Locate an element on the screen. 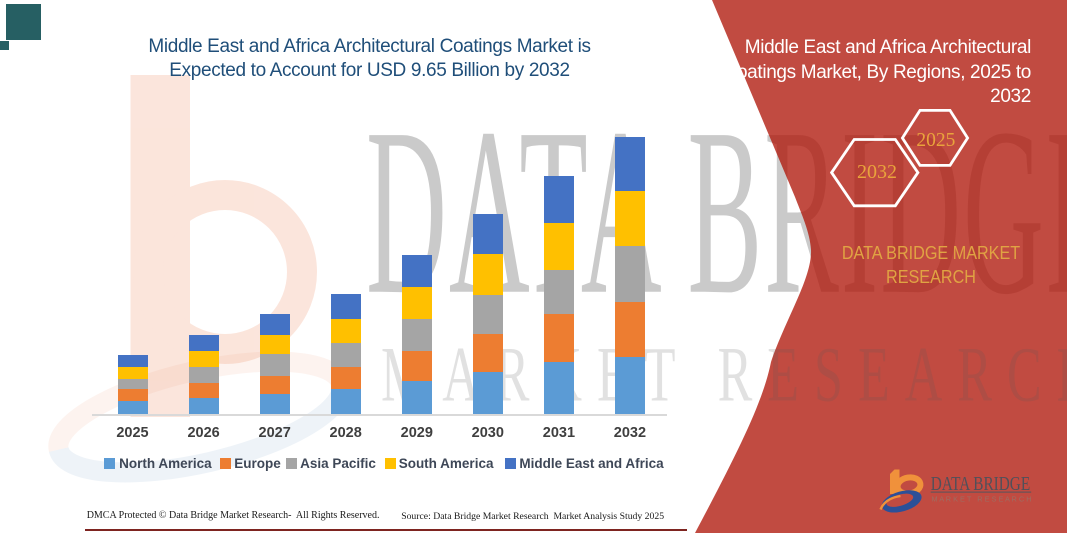 The height and width of the screenshot is (533, 1067). svg-text: DATA BRIDGE is located at coordinates (980, 484).